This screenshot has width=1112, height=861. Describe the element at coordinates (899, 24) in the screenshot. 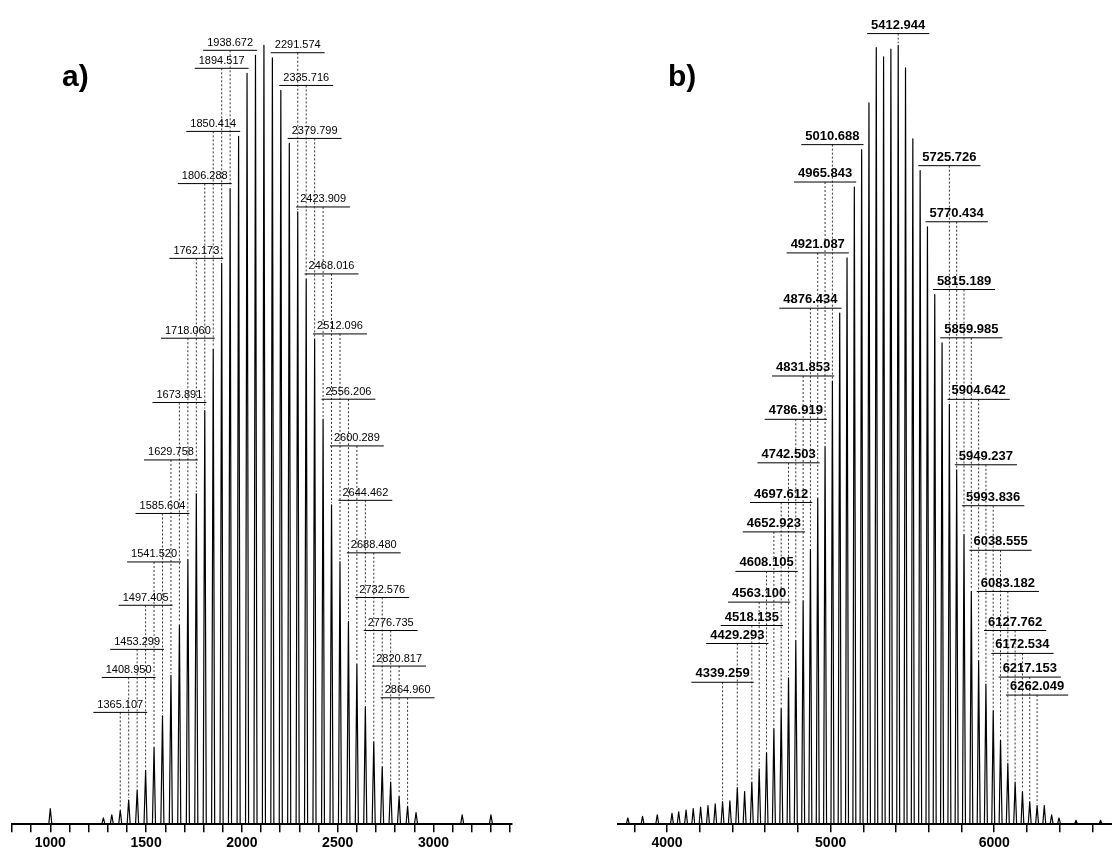

I see `annotation: 5412.944` at that location.